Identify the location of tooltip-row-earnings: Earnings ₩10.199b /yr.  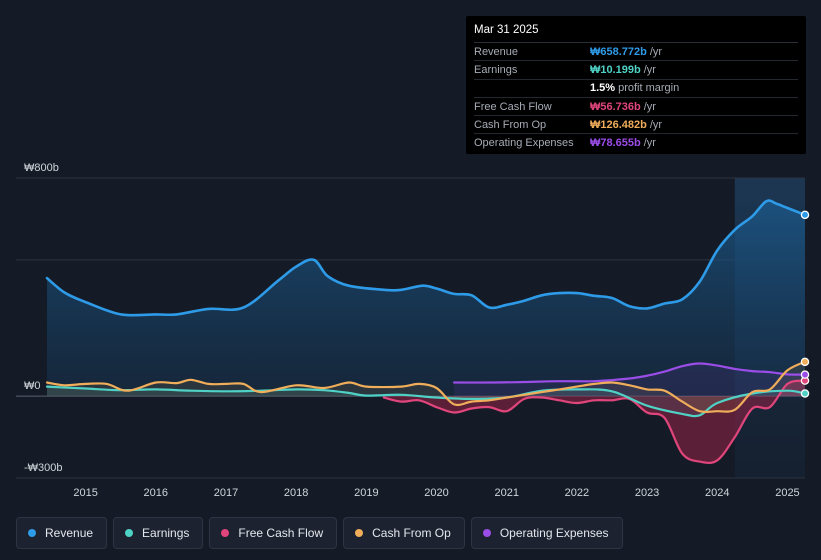
(636, 70).